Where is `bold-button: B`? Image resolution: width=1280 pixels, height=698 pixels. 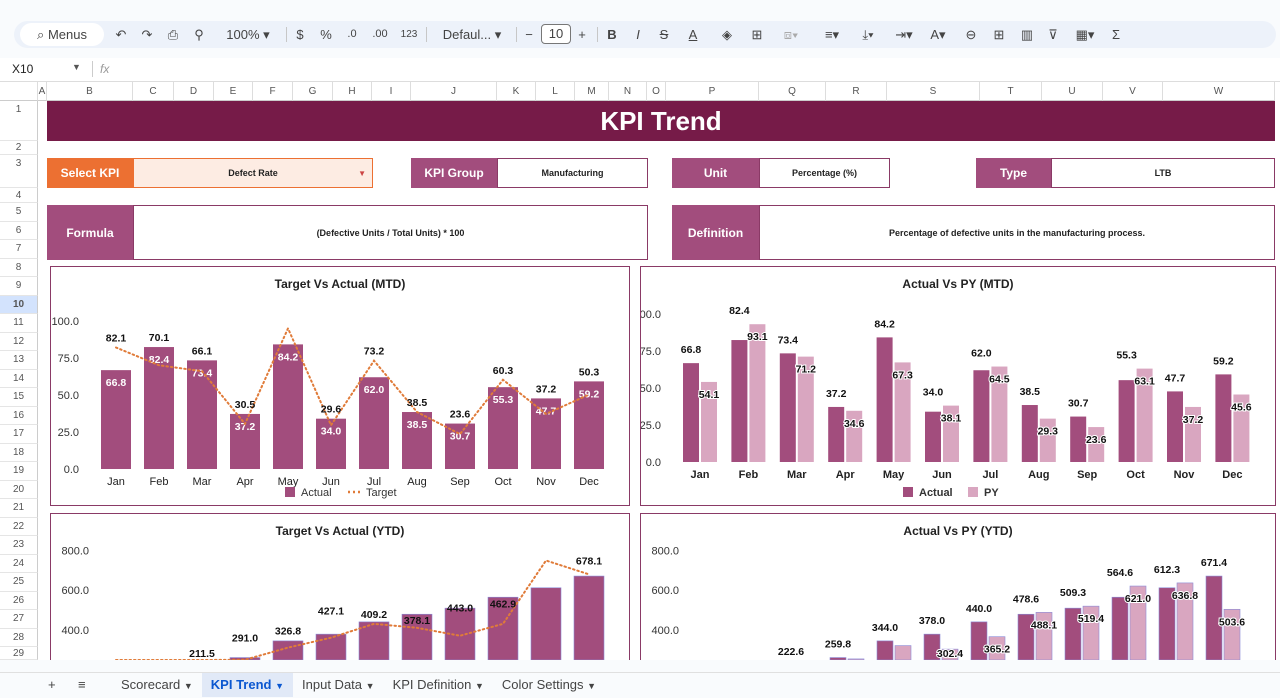
bold-button: B is located at coordinates (612, 34).